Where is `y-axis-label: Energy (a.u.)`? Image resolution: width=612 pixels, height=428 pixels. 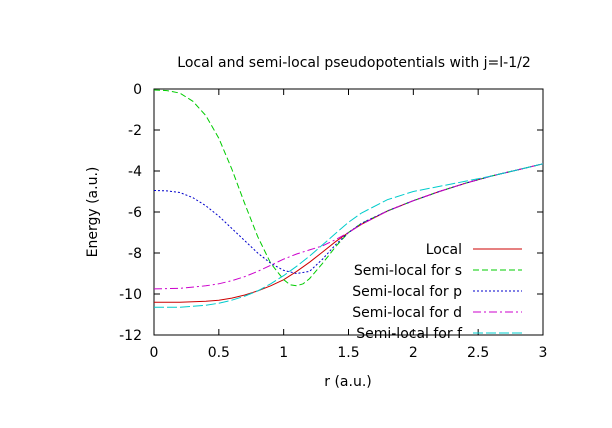
y-axis-label: Energy (a.u.) is located at coordinates (93, 212).